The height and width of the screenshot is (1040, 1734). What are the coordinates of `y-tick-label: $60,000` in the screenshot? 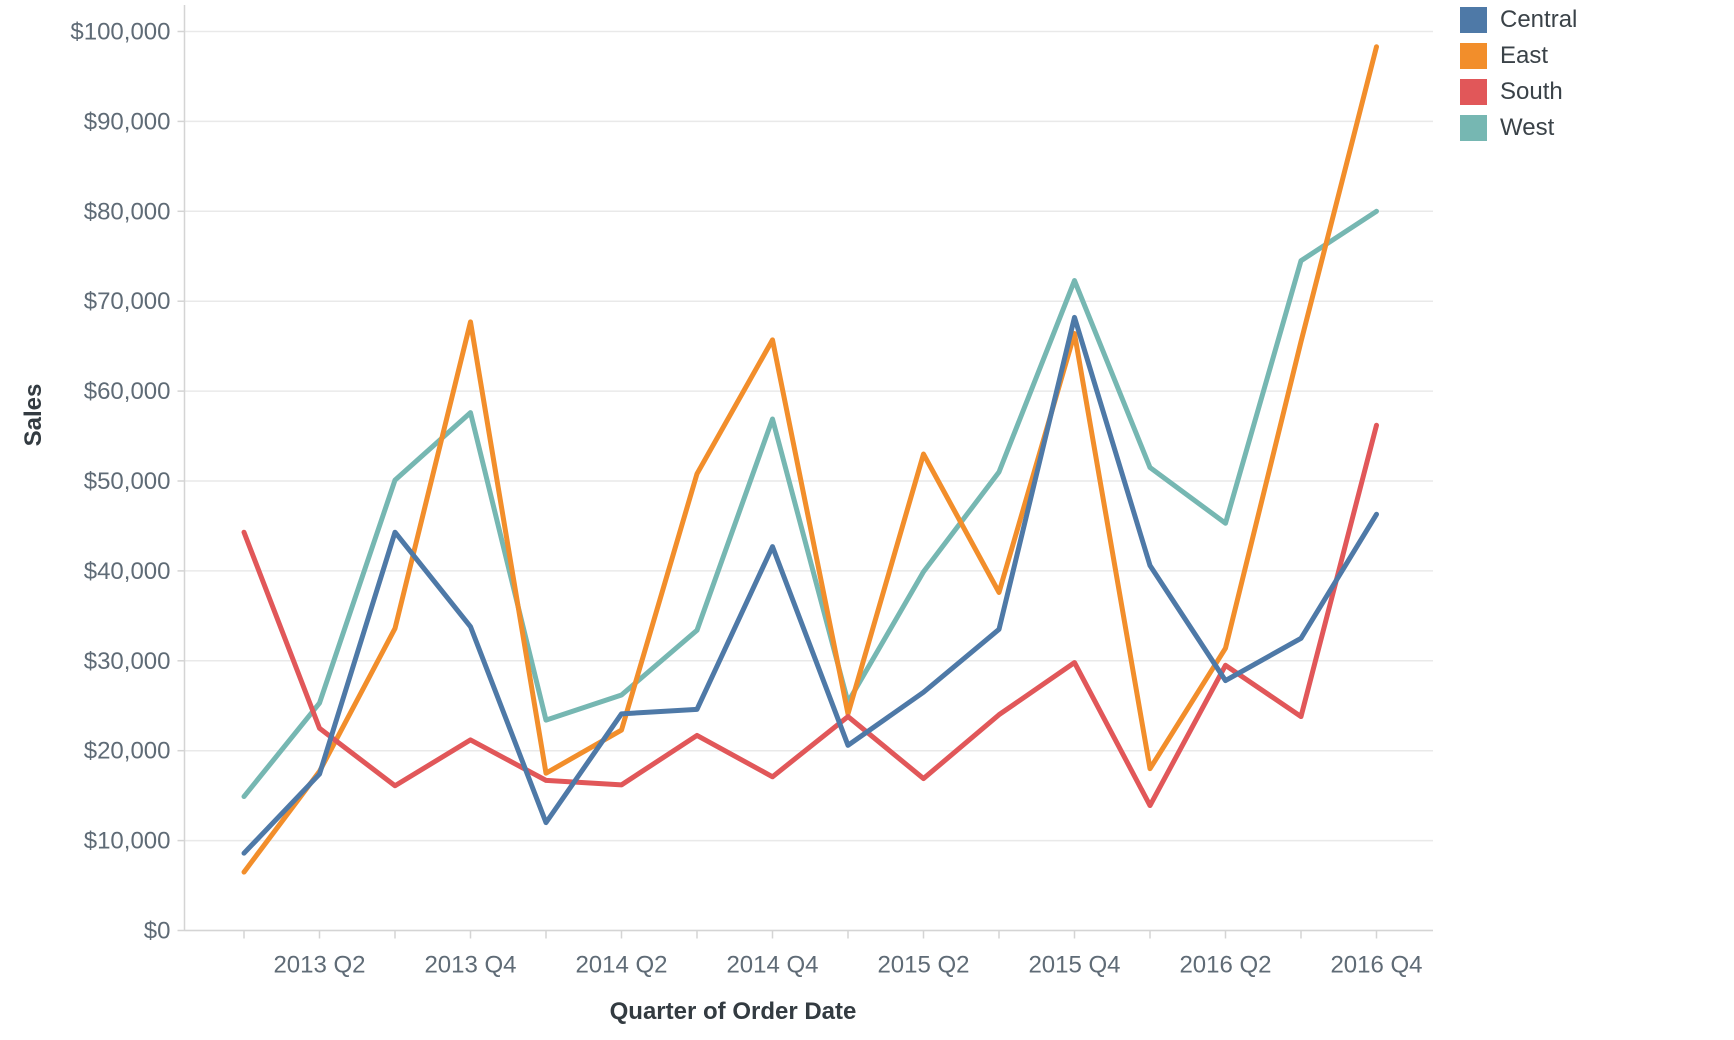 It's located at (127, 391).